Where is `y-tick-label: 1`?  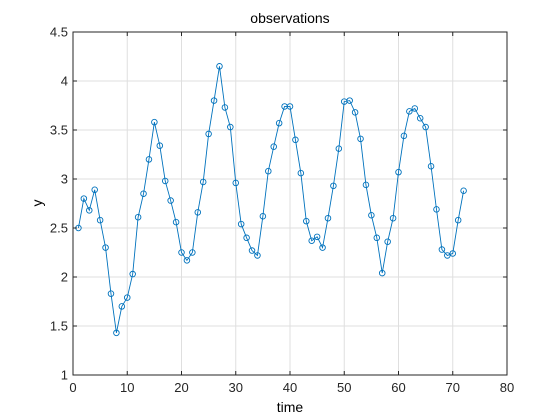
y-tick-label: 1 is located at coordinates (64, 375).